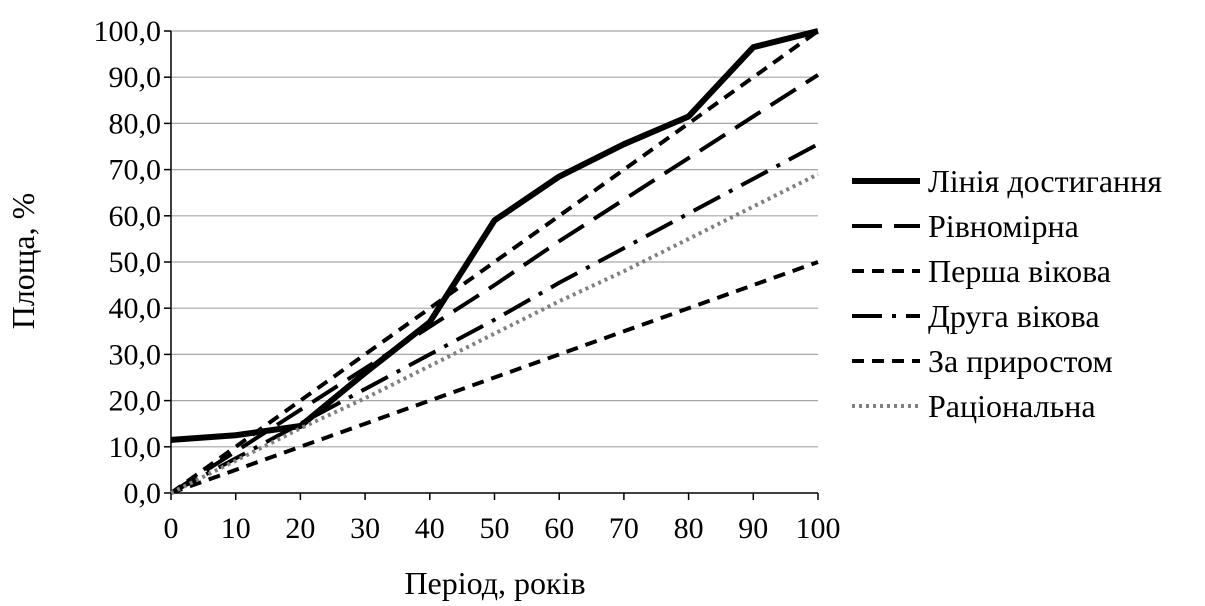 Image resolution: width=1205 pixels, height=606 pixels. Describe the element at coordinates (128, 31) in the screenshot. I see `y-tick-label: 100,0` at that location.